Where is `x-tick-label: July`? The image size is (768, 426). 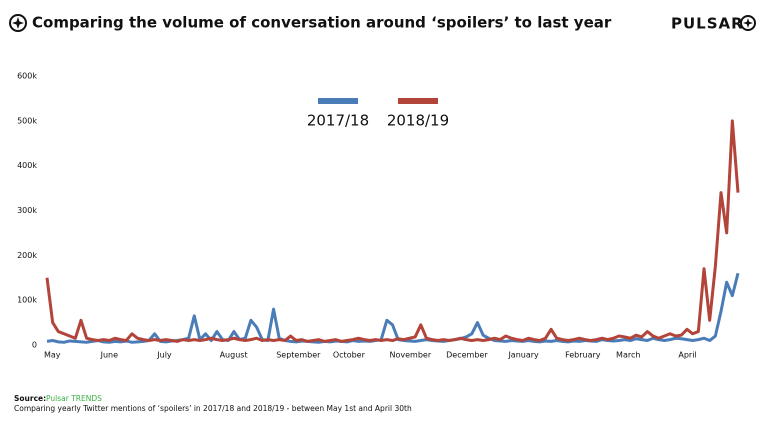 x-tick-label: July is located at coordinates (164, 355).